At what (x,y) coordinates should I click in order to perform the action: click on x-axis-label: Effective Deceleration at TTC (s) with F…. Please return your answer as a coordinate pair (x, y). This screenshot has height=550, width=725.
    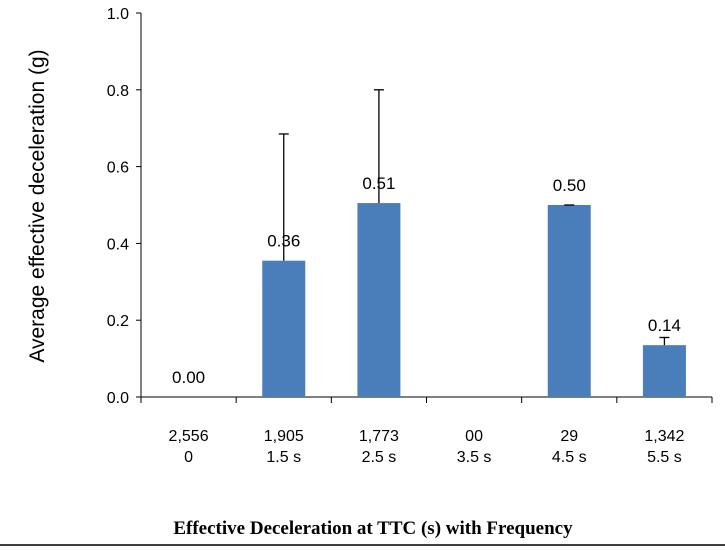
    Looking at the image, I should click on (373, 528).